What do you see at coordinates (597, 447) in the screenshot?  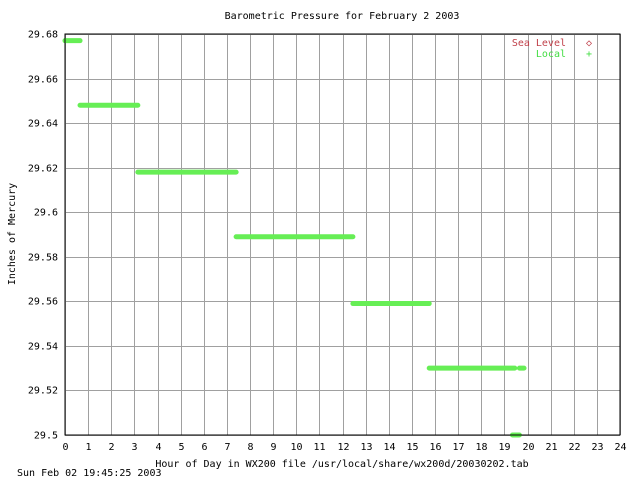 I see `x-tick-label: 23` at bounding box center [597, 447].